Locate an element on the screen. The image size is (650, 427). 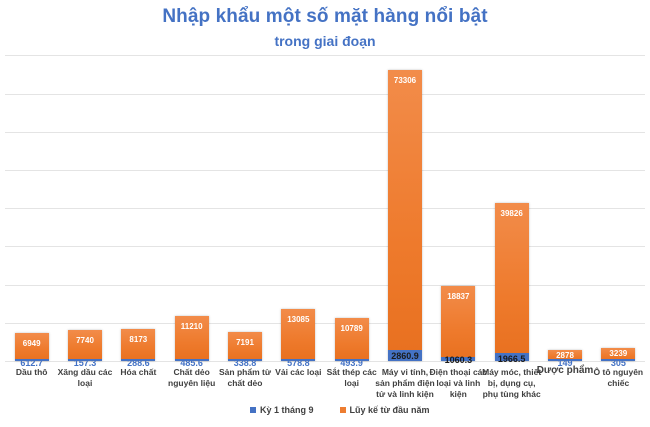
chart-title: Nhập khẩu một số mặt hàng nổi bật is located at coordinates (325, 16).